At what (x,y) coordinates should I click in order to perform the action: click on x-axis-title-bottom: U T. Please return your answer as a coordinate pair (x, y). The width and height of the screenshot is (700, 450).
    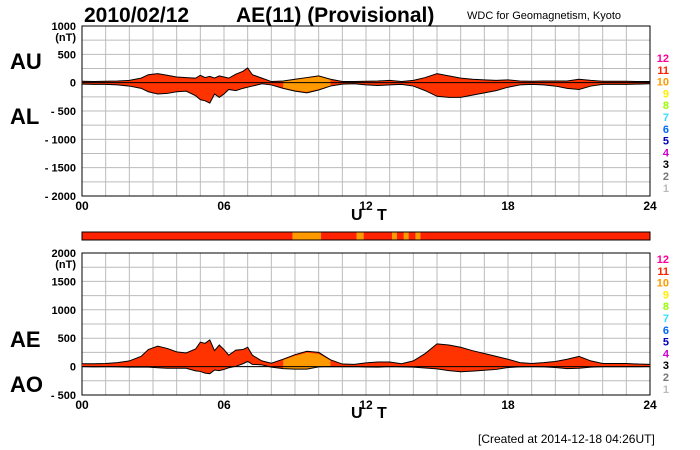
    Looking at the image, I should click on (371, 413).